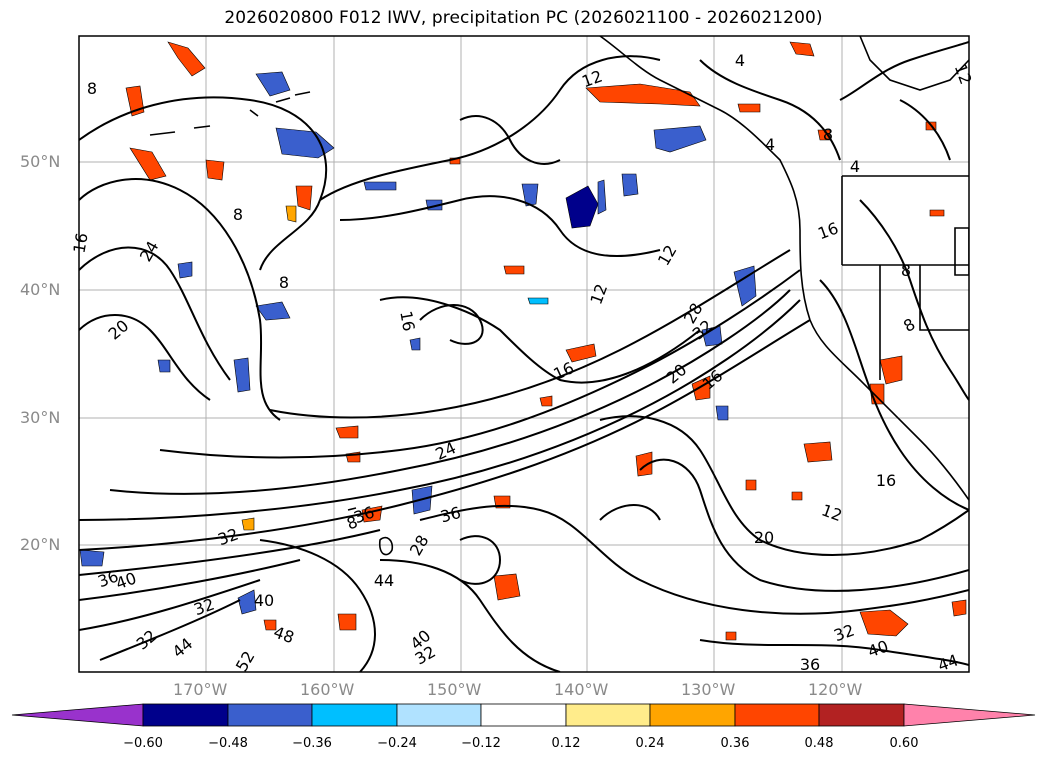 The width and height of the screenshot is (1047, 765). What do you see at coordinates (566, 743) in the screenshot?
I see `colorbar-tick-label: 0.12` at bounding box center [566, 743].